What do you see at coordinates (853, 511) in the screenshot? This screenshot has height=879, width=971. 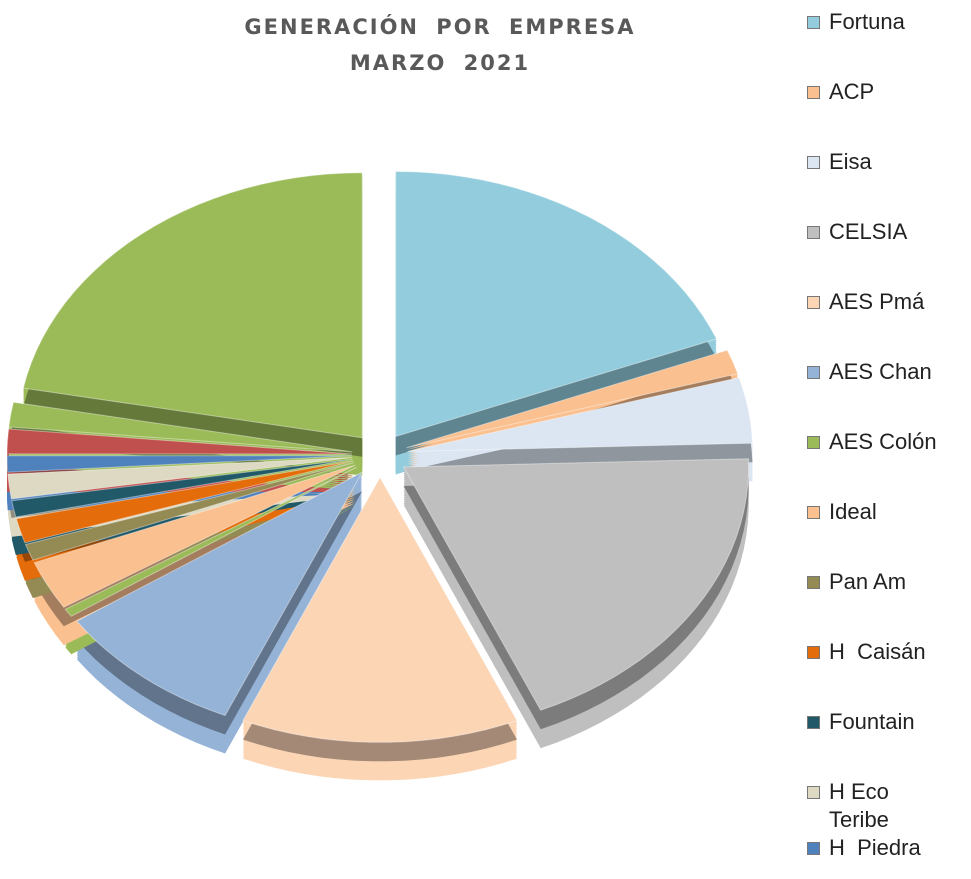 I see `legend-label: Ideal` at bounding box center [853, 511].